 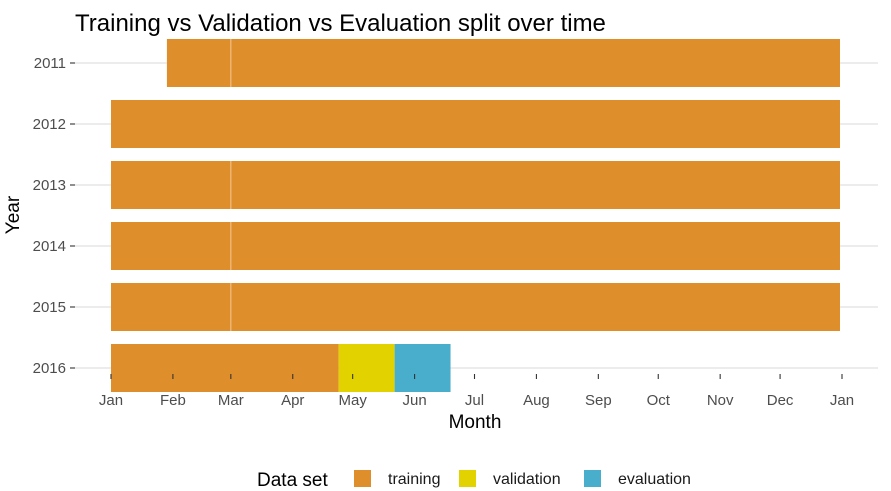 What do you see at coordinates (49, 124) in the screenshot?
I see `y-tick-label: 2012` at bounding box center [49, 124].